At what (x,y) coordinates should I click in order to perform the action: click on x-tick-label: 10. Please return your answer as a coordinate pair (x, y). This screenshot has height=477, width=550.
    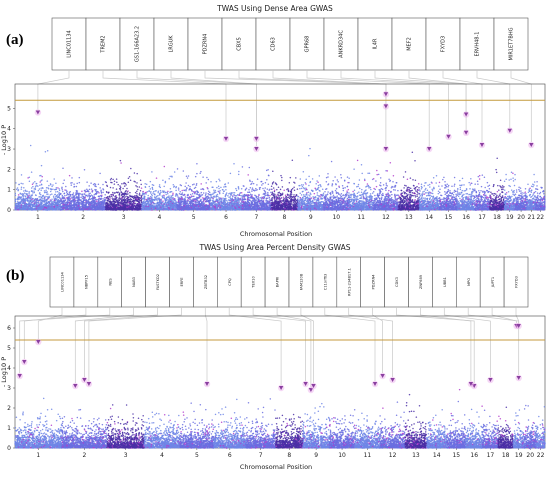
    Looking at the image, I should click on (336, 217).